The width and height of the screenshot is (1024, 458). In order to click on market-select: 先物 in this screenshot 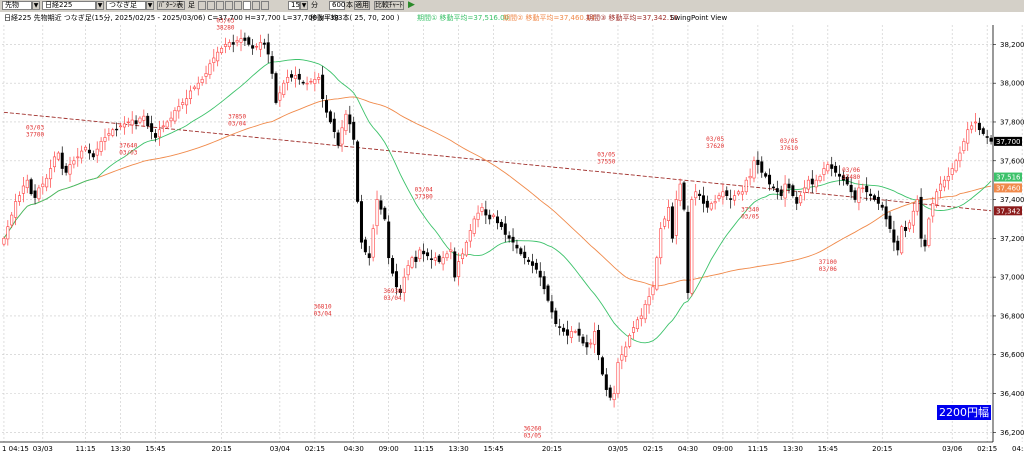, I will do `click(17, 5)`.